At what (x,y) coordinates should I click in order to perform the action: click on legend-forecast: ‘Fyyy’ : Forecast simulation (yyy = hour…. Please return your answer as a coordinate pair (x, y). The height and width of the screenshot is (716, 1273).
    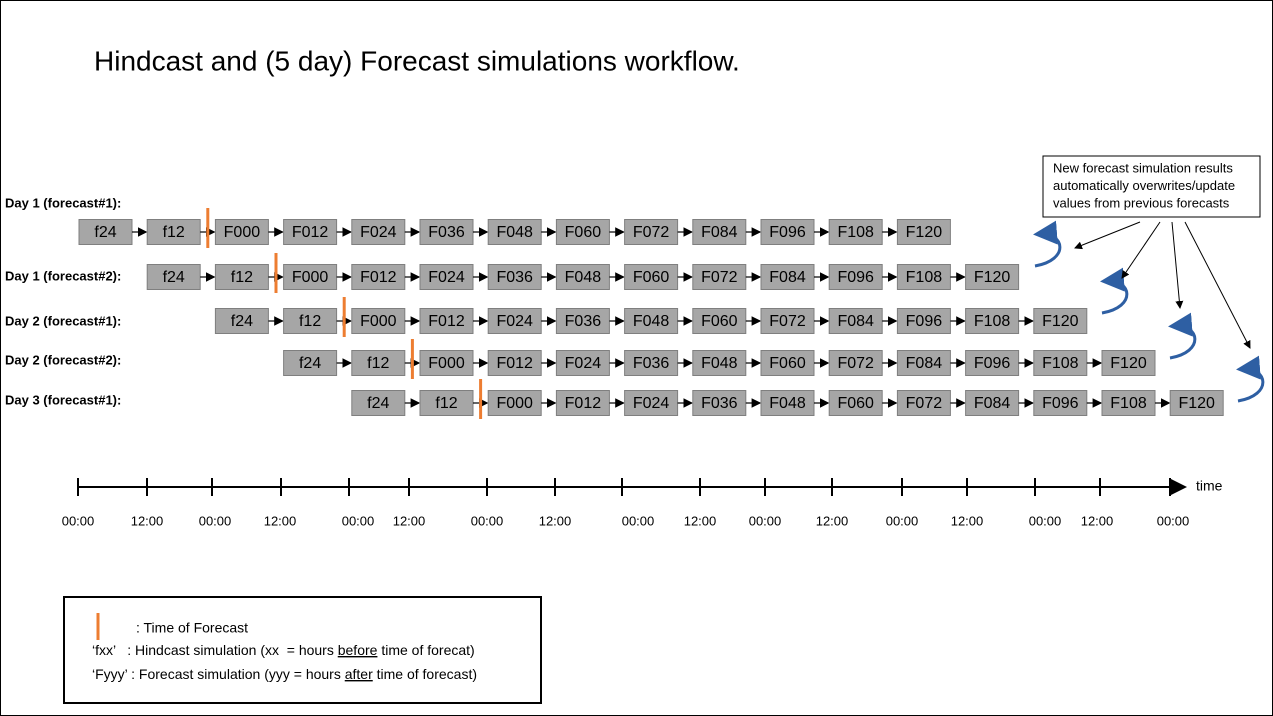
    Looking at the image, I should click on (284, 674).